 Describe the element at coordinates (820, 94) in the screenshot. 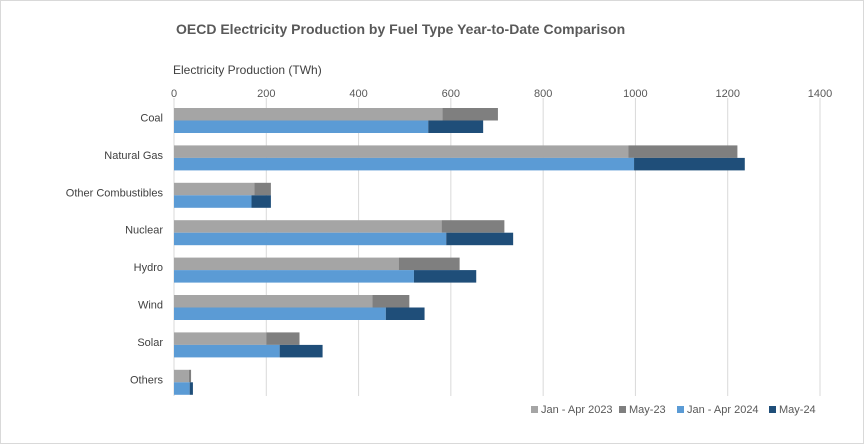

I see `x-tick-label: 1400` at that location.